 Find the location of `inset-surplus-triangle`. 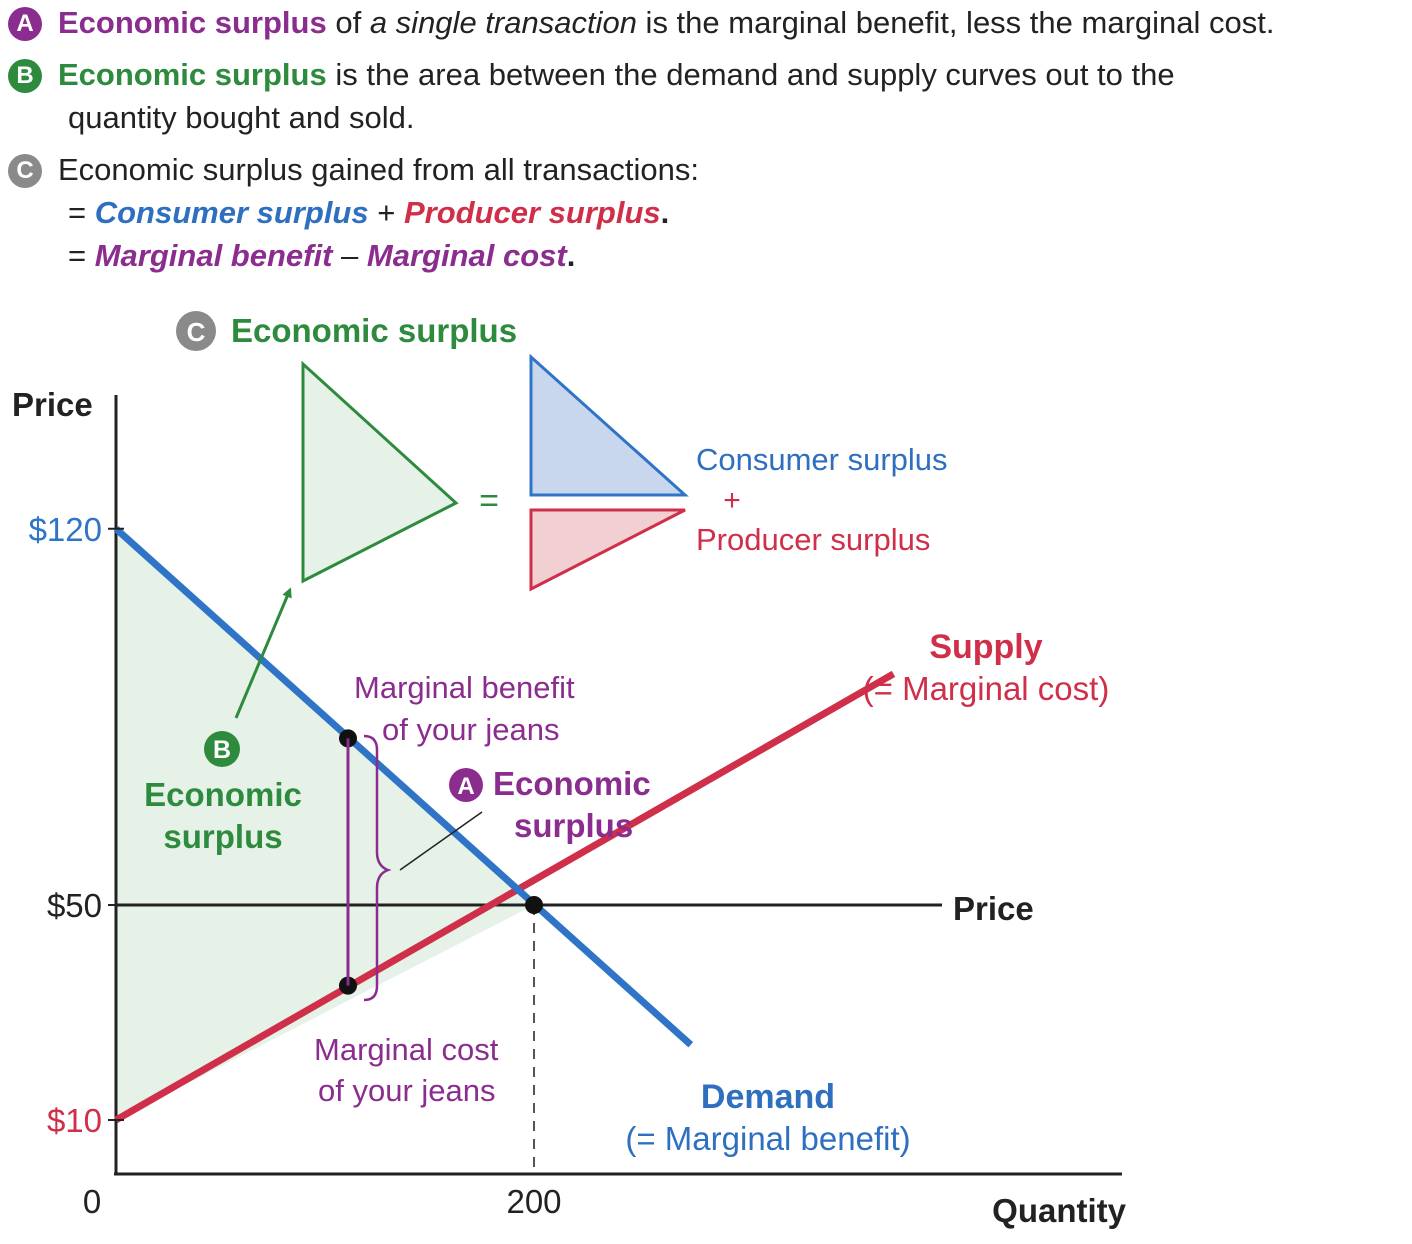

inset-surplus-triangle is located at coordinates (380, 472).